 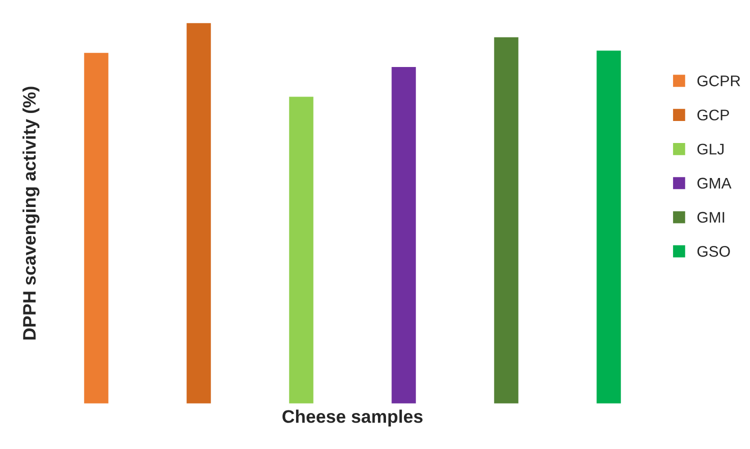 What do you see at coordinates (713, 115) in the screenshot?
I see `legend-label: GCP` at bounding box center [713, 115].